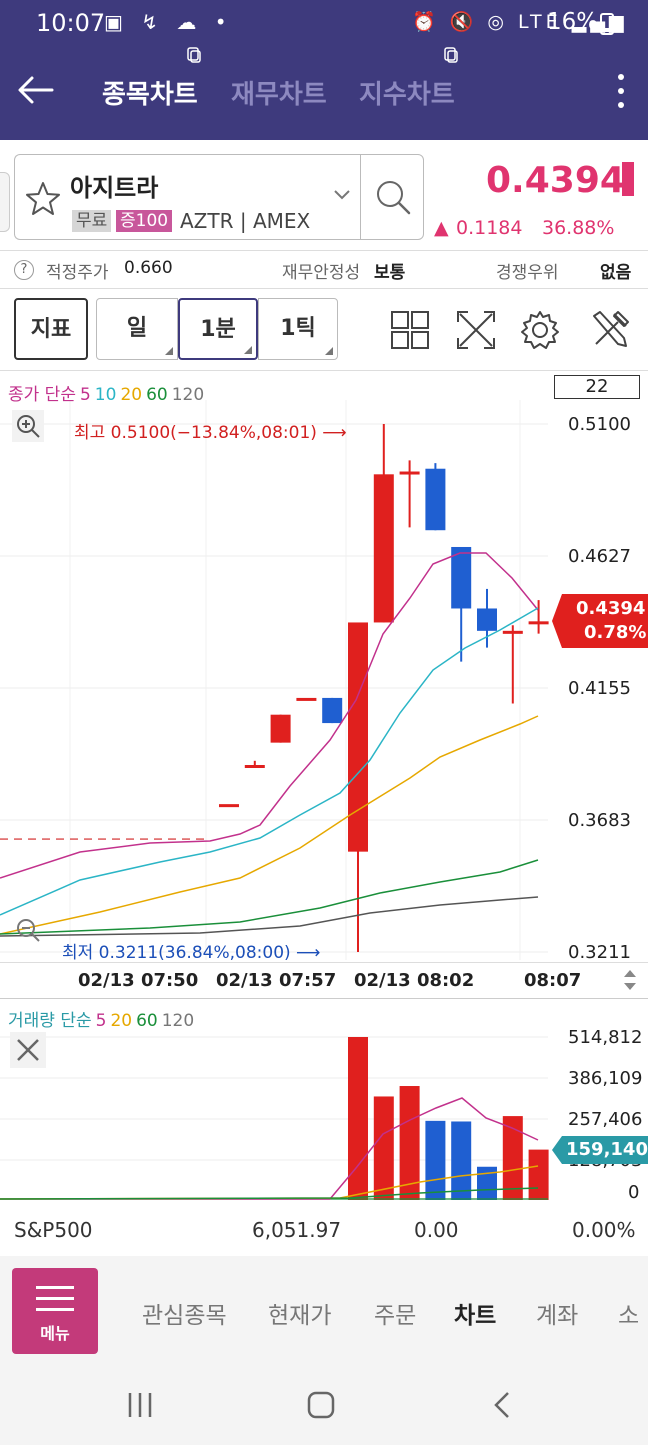  I want to click on home-icon, so click(321, 1405).